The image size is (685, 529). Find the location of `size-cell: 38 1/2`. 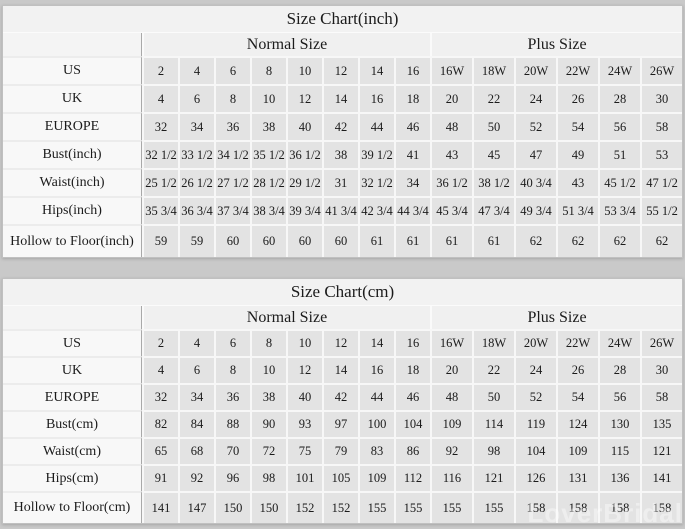

size-cell: 38 1/2 is located at coordinates (493, 182).